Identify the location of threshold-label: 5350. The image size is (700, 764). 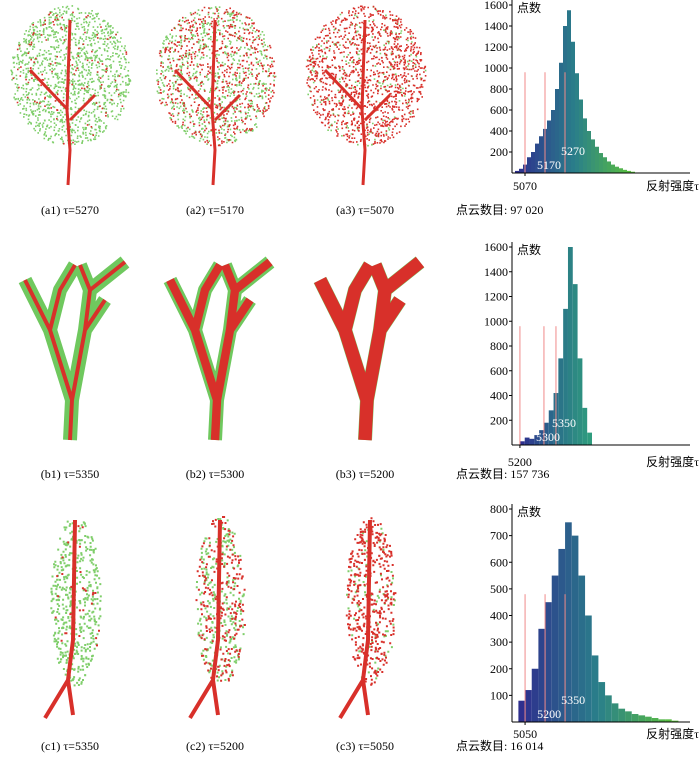
(564, 423).